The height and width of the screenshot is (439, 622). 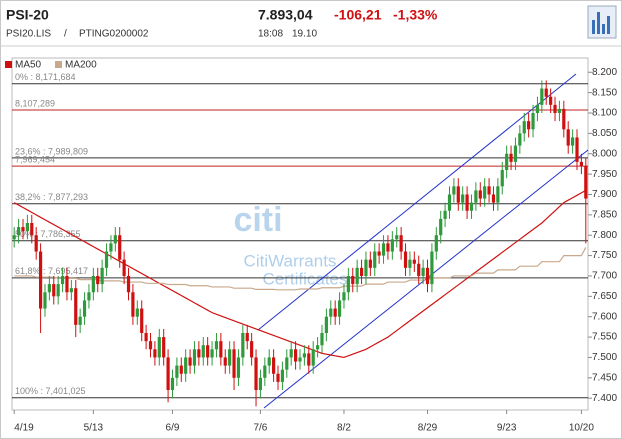 I want to click on x-tick-label: 8/29, so click(x=428, y=428).